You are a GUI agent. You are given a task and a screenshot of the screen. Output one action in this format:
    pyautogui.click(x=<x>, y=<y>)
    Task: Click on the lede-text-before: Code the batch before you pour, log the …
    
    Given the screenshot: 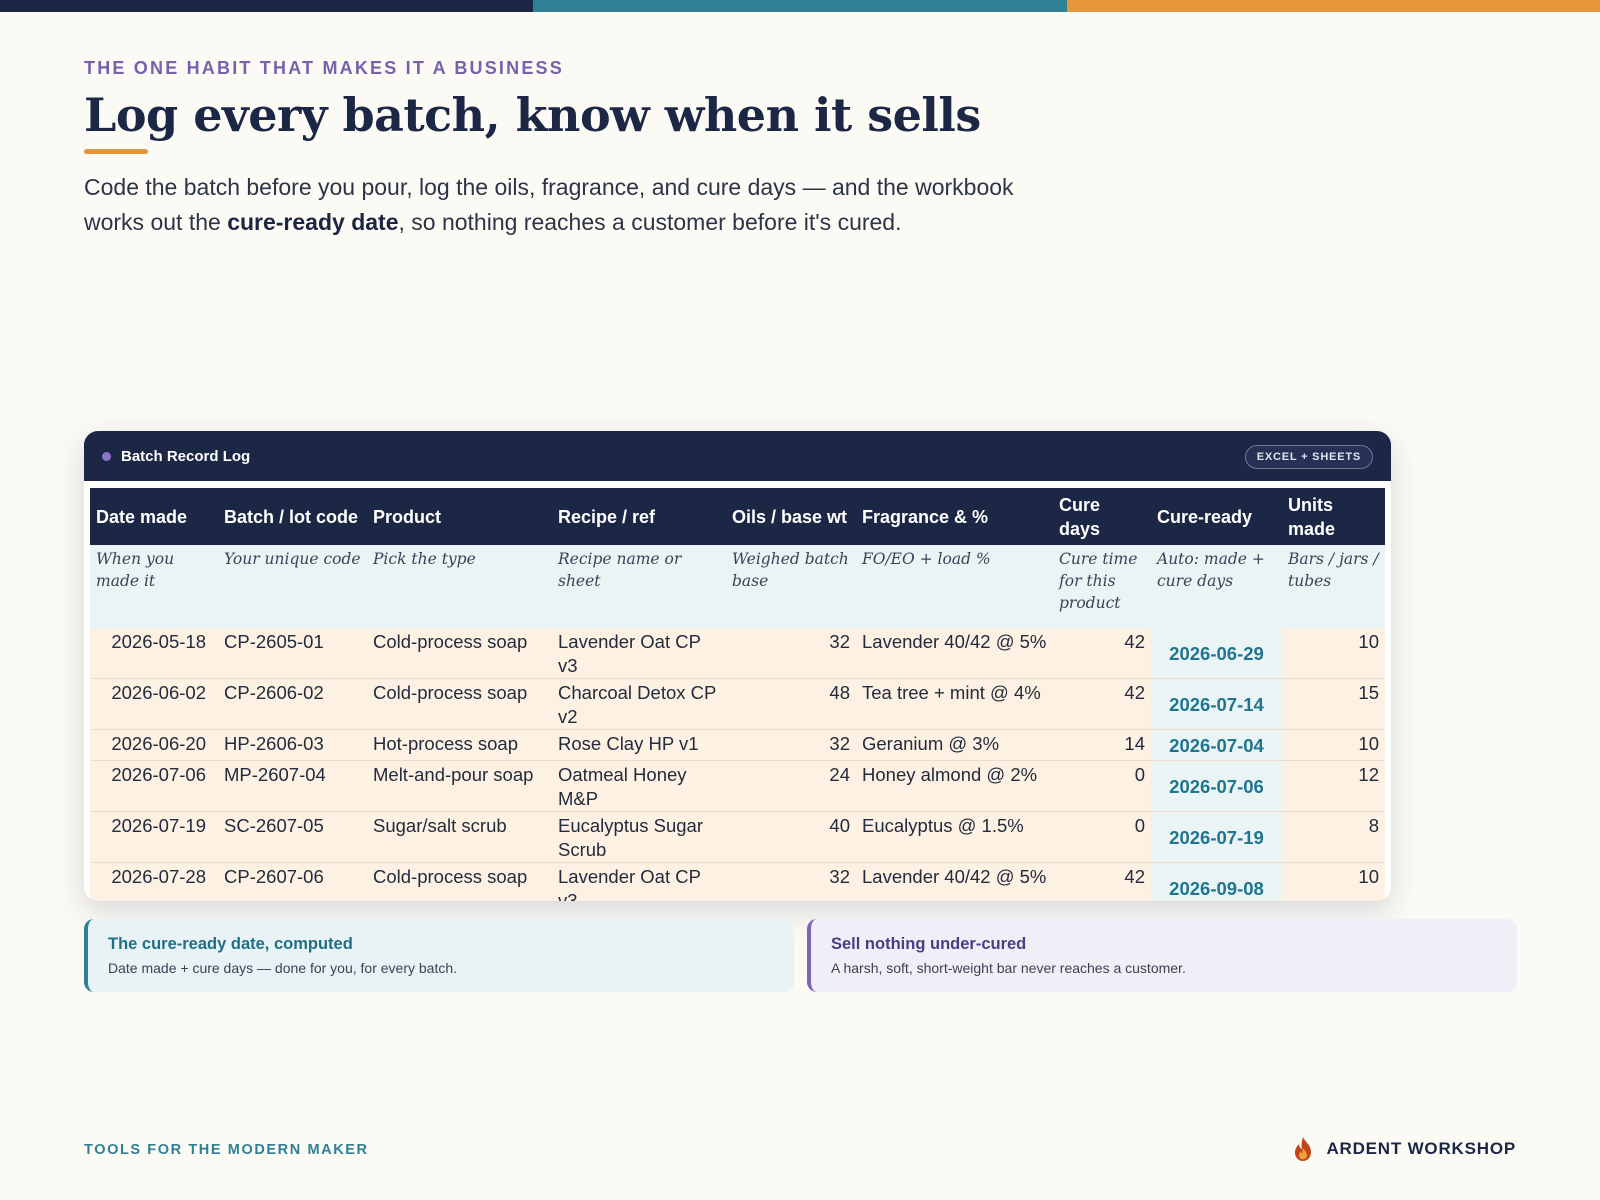 What is the action you would take?
    pyautogui.click(x=549, y=204)
    